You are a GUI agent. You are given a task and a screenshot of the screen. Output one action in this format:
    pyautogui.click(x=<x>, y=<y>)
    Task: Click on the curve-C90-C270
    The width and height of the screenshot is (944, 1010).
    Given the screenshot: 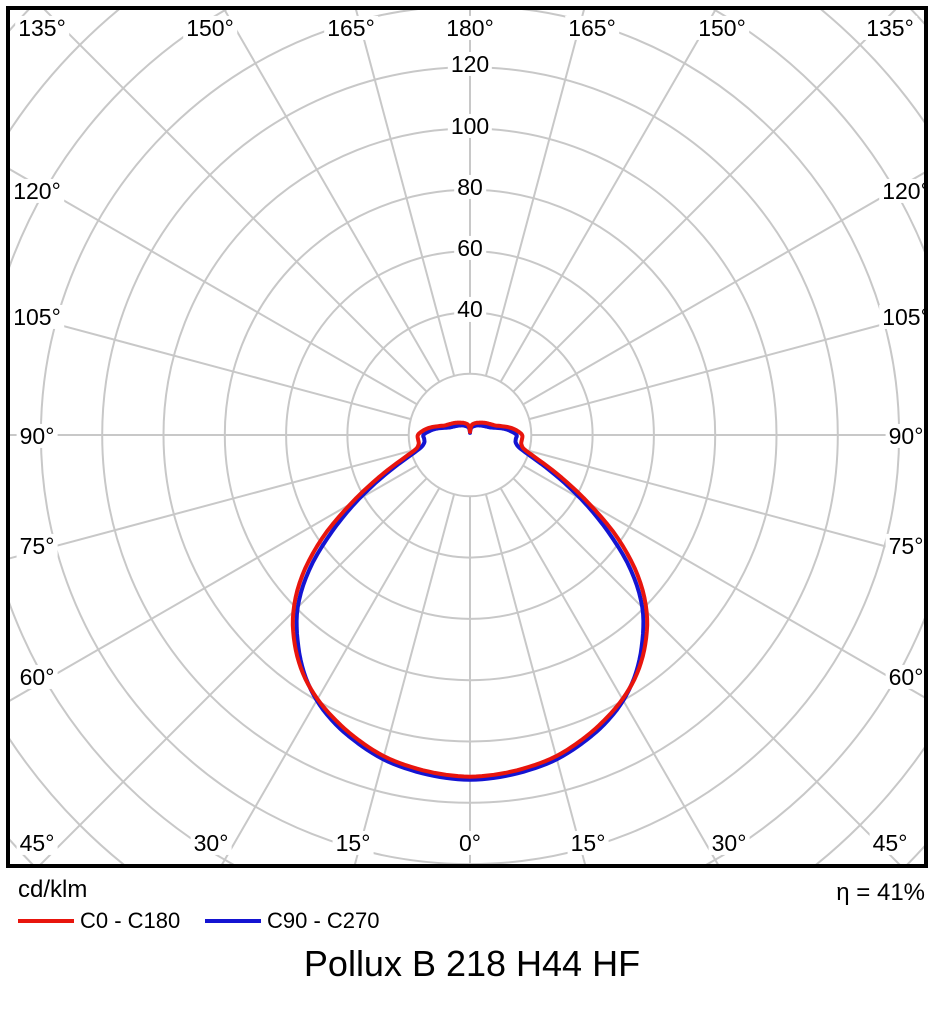 What is the action you would take?
    pyautogui.click(x=470, y=602)
    